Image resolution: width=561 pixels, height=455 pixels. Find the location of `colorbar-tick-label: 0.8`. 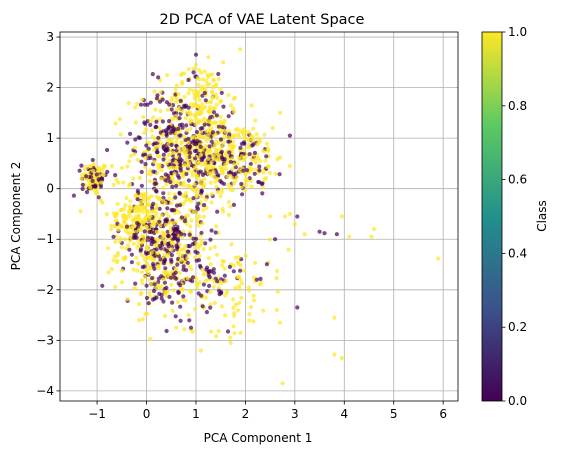

colorbar-tick-label: 0.8 is located at coordinates (517, 106).